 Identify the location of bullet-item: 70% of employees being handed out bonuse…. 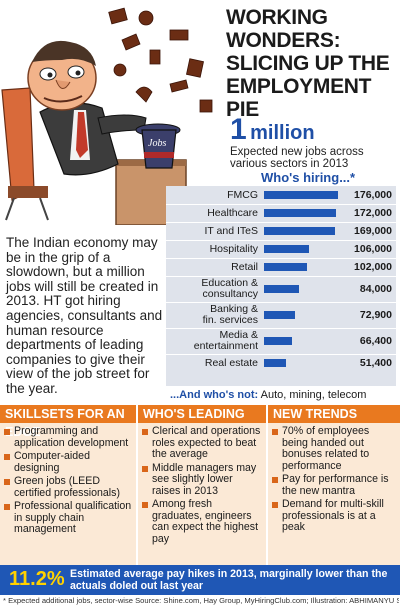
(334, 448).